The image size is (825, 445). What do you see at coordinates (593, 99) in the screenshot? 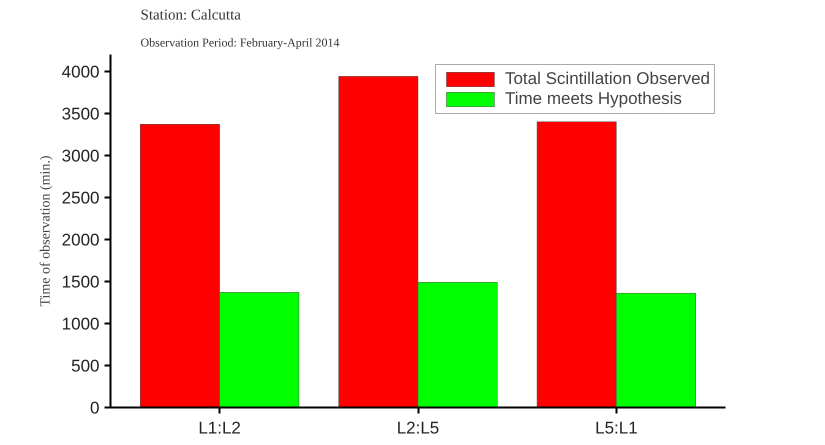
I see `legend-label: Time meets Hypothesis` at bounding box center [593, 99].